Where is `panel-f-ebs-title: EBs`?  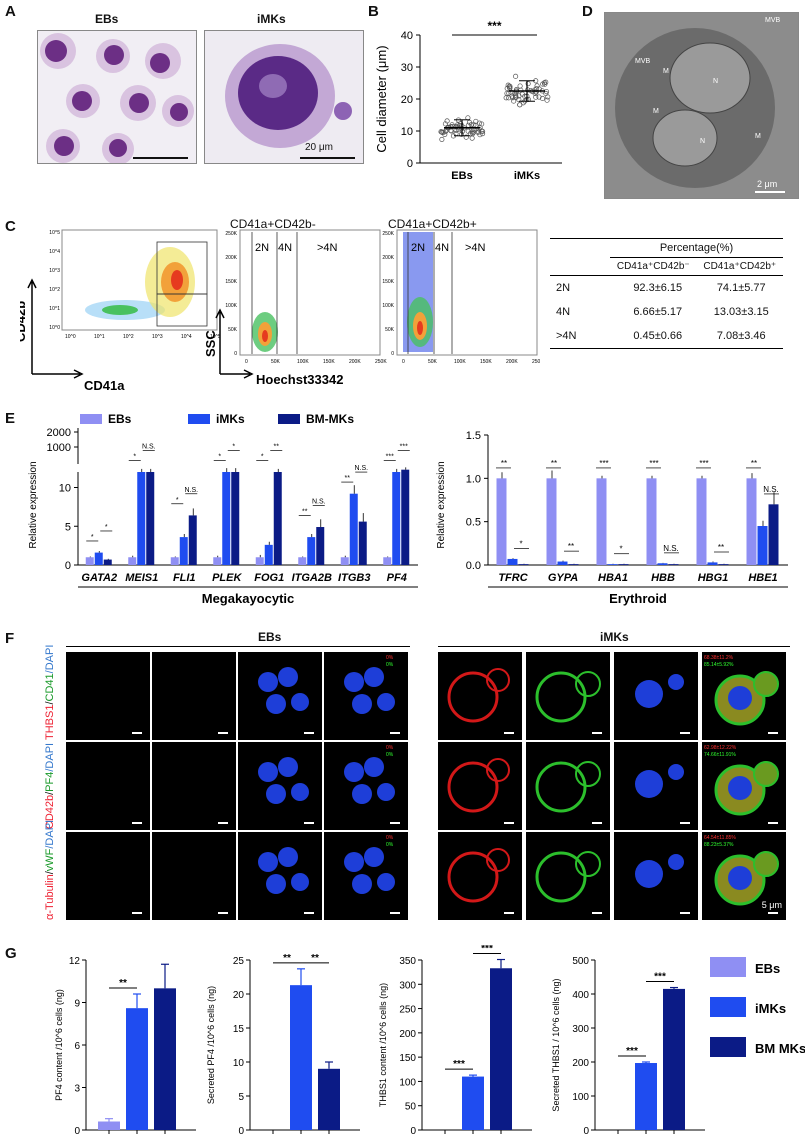 panel-f-ebs-title: EBs is located at coordinates (270, 637).